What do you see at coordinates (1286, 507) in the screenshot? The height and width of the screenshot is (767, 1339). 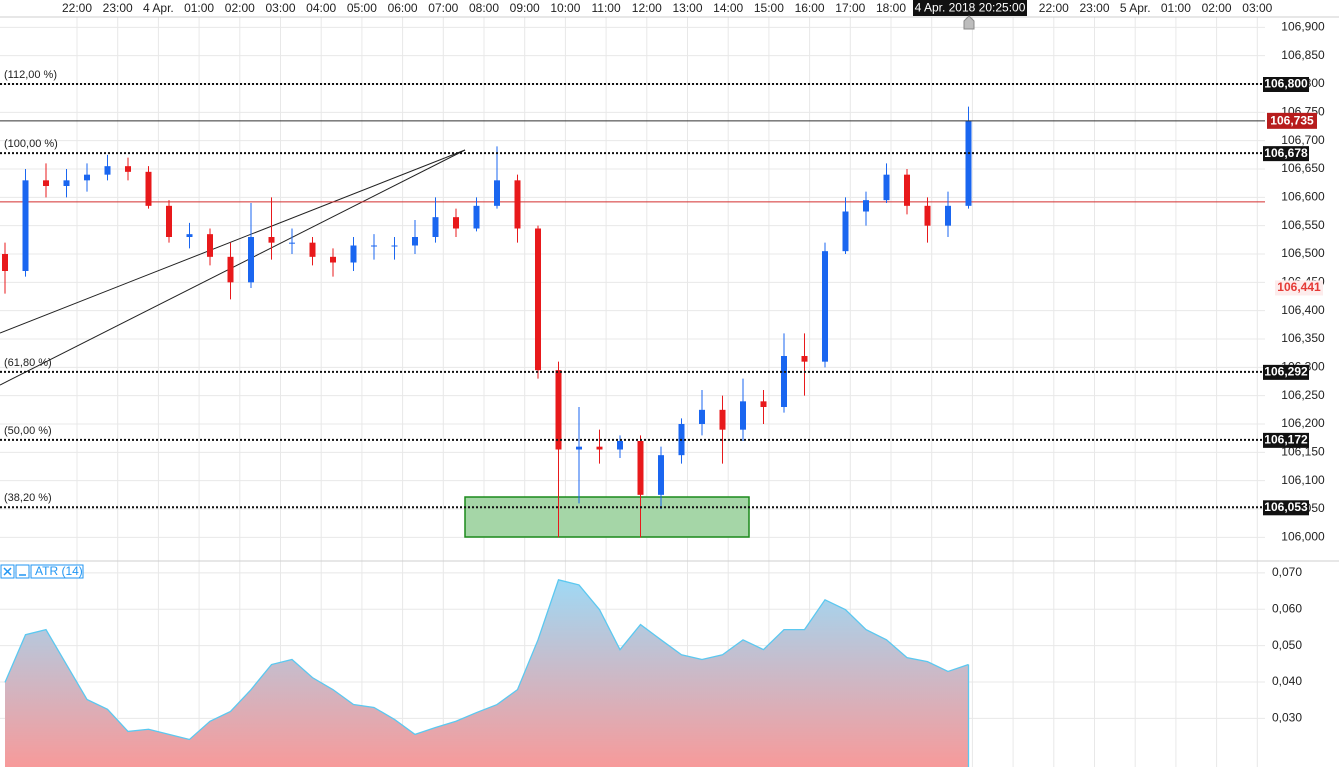 I see `price-box-label: 106,053` at bounding box center [1286, 507].